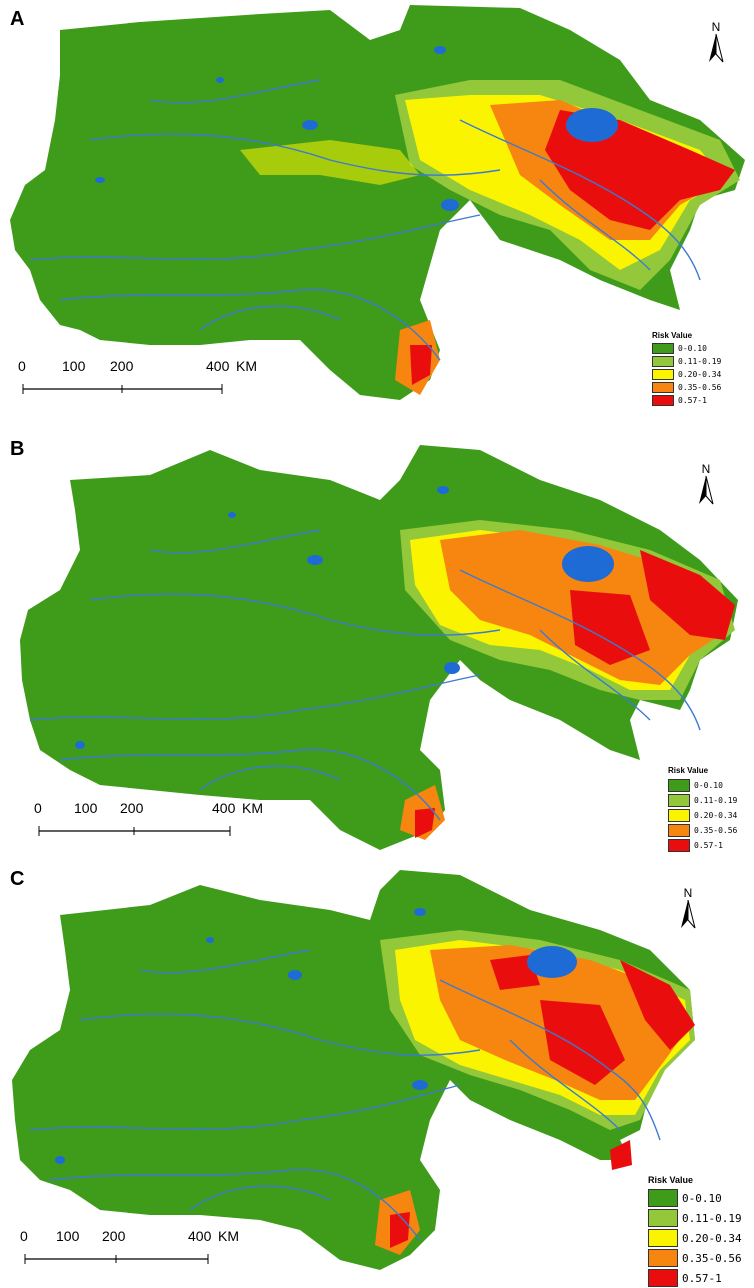 The image size is (754, 1288). I want to click on panel-label: B, so click(17, 449).